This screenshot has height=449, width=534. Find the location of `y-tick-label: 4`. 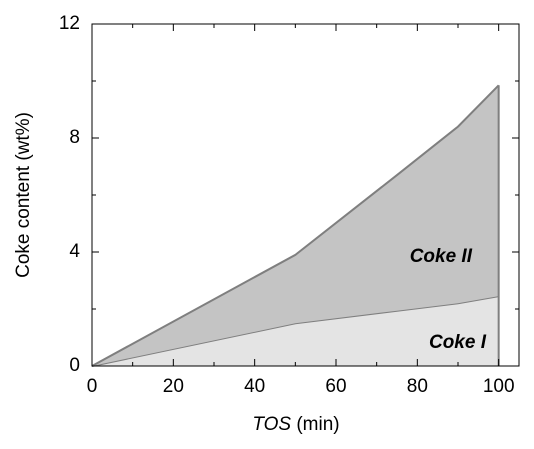

y-tick-label: 4 is located at coordinates (74, 251).